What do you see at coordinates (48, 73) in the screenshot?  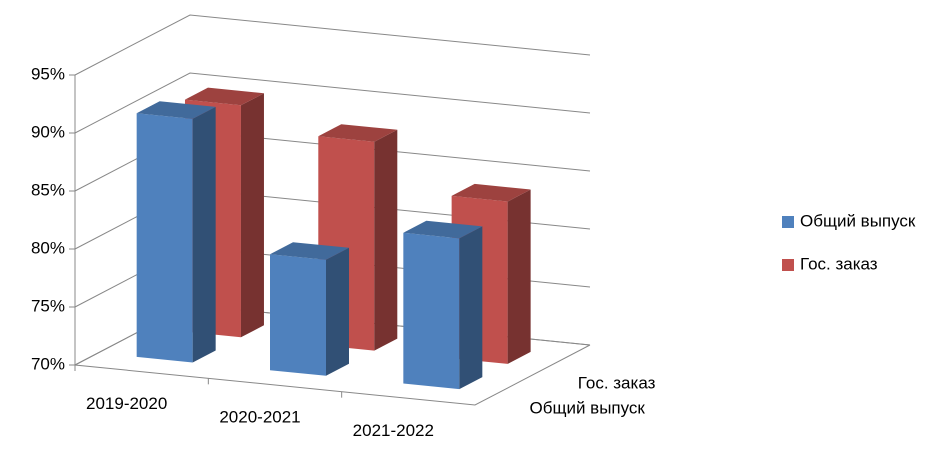 I see `y-tick-label: 95%` at bounding box center [48, 73].